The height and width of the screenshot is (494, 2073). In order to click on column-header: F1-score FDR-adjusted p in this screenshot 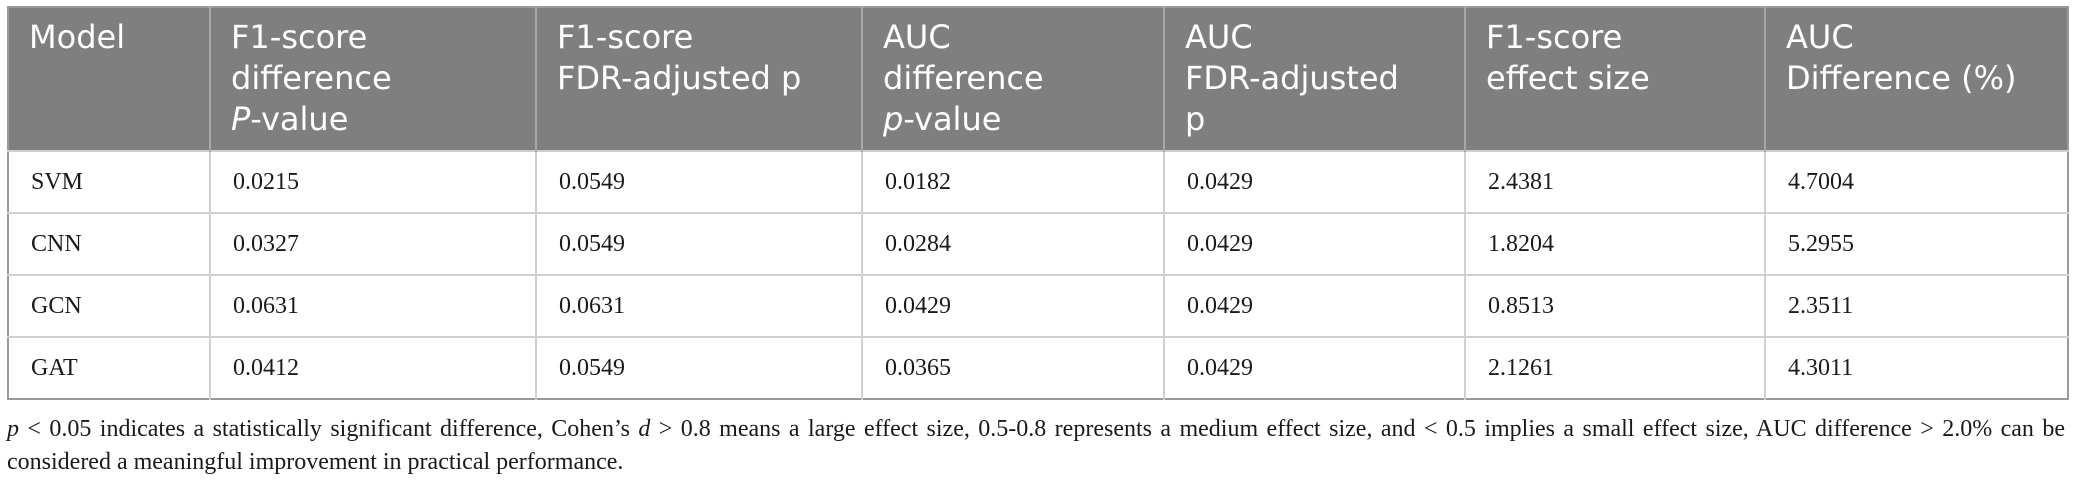, I will do `click(699, 79)`.